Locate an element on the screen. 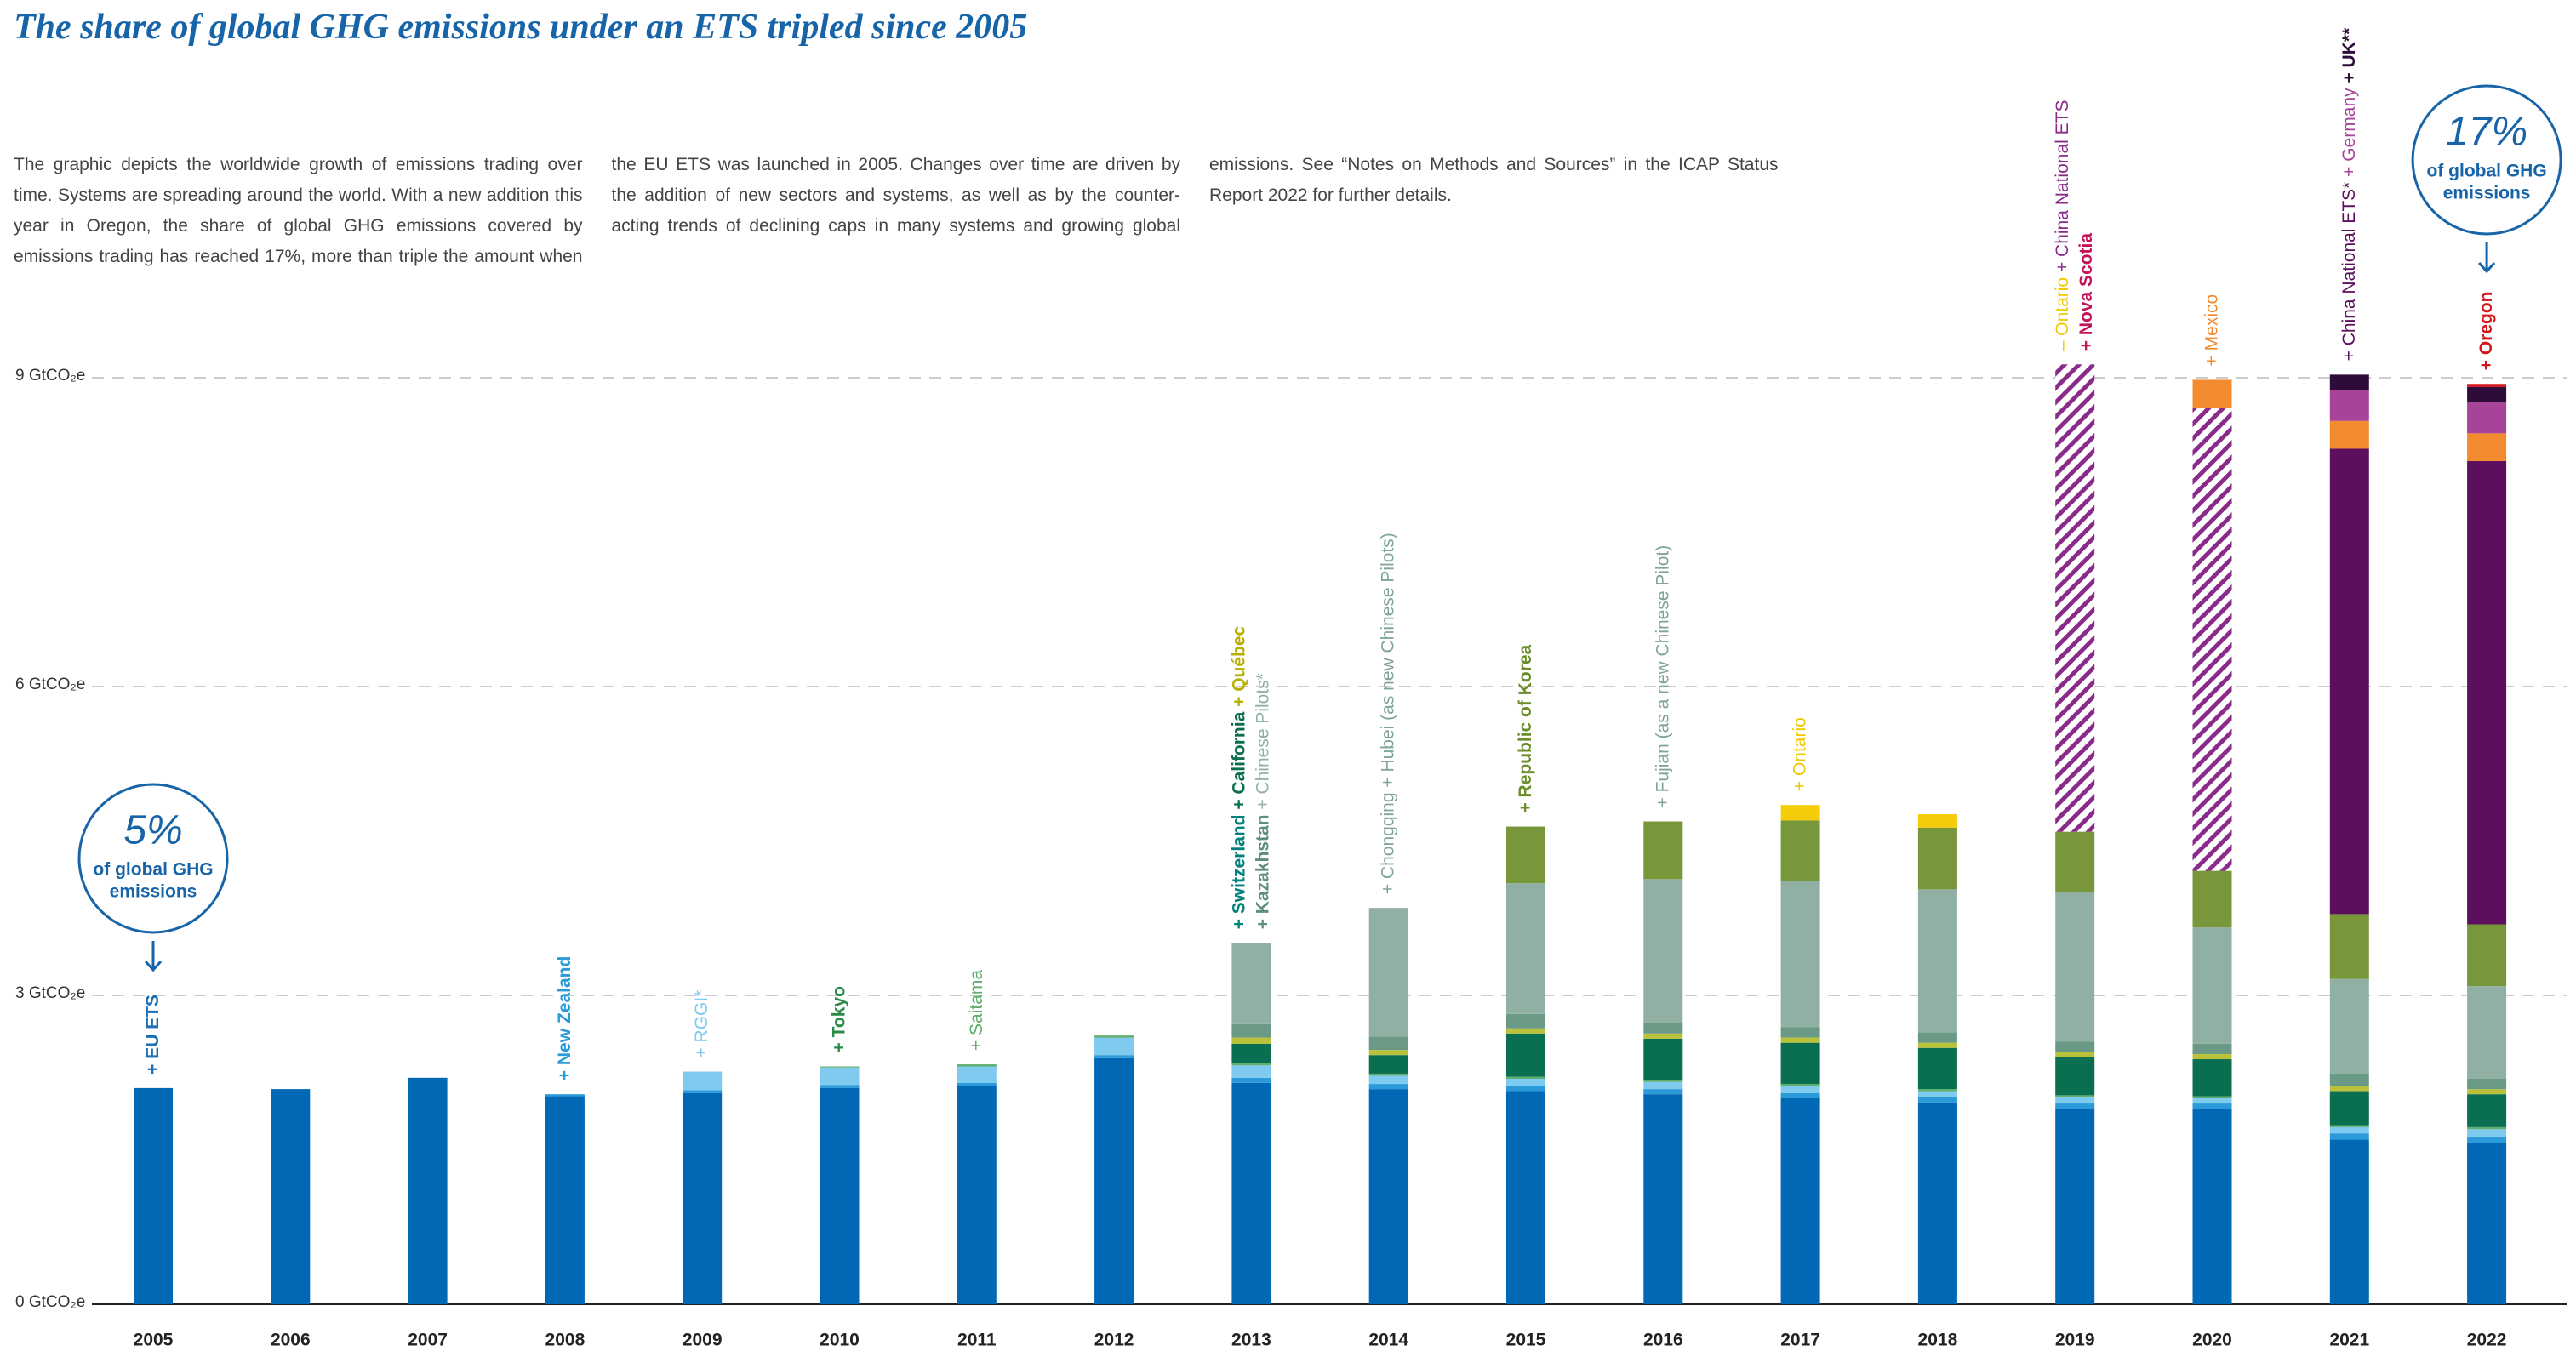 This screenshot has height=1351, width=2576. callout-value: 5% is located at coordinates (152, 830).